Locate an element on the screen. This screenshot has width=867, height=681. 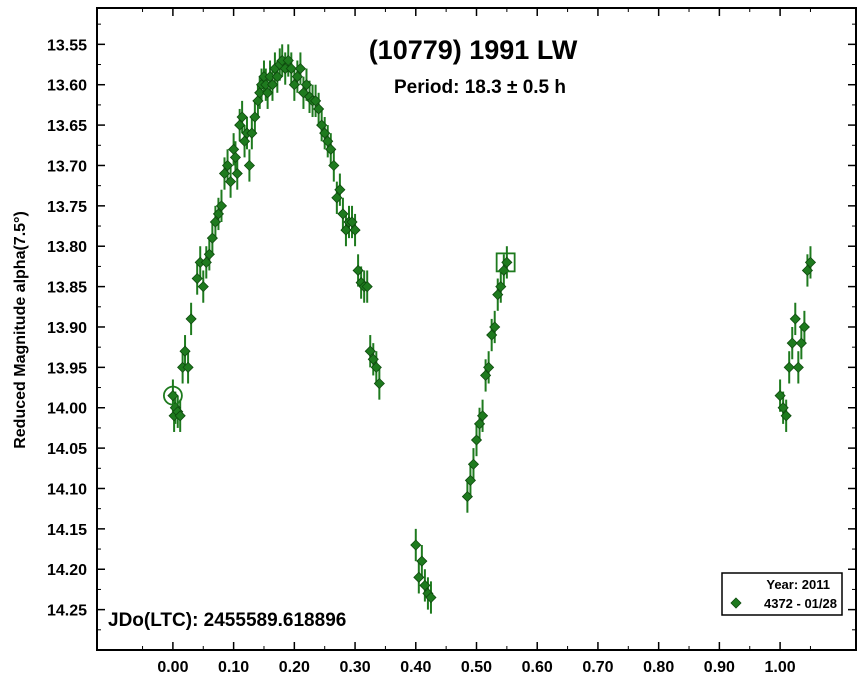
x-tick-label: 1.00 is located at coordinates (780, 667).